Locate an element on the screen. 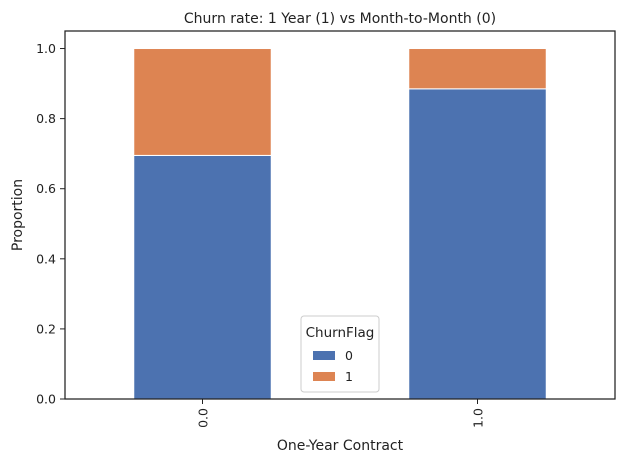 The width and height of the screenshot is (623, 464). y-tick-label: 0.2 is located at coordinates (46, 328).